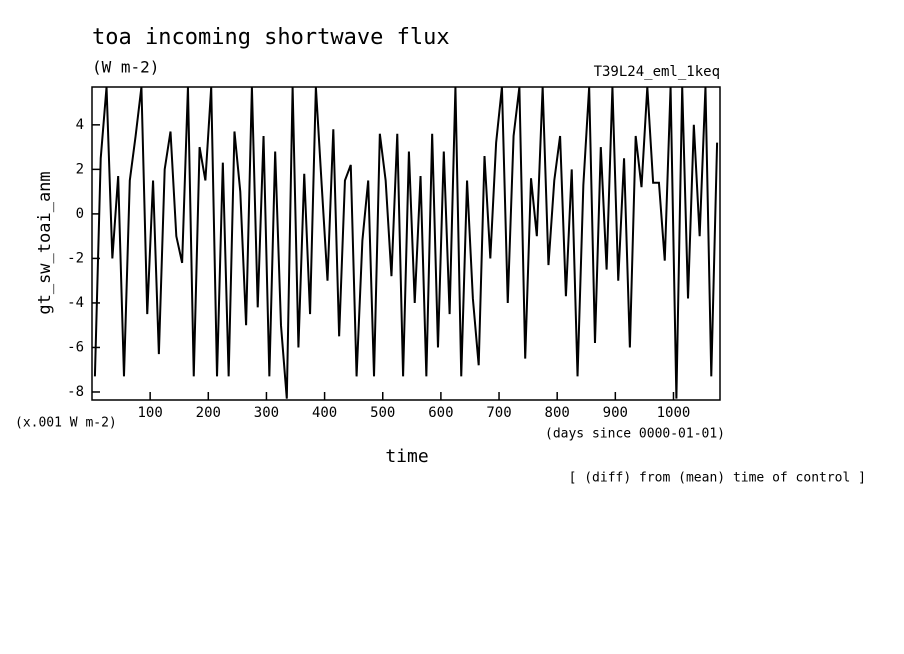 The image size is (904, 654). I want to click on x-tick-label: 600, so click(440, 413).